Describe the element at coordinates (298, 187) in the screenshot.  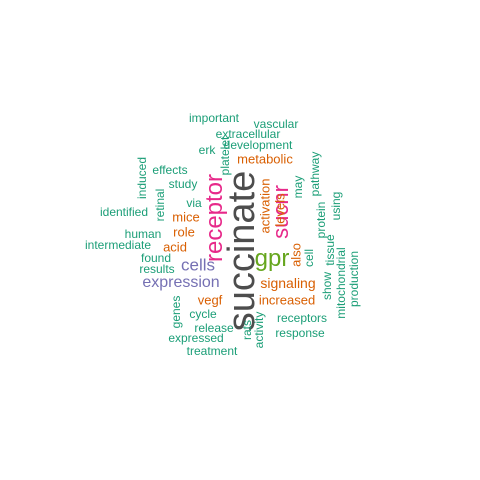
I see `word-may: may` at that location.